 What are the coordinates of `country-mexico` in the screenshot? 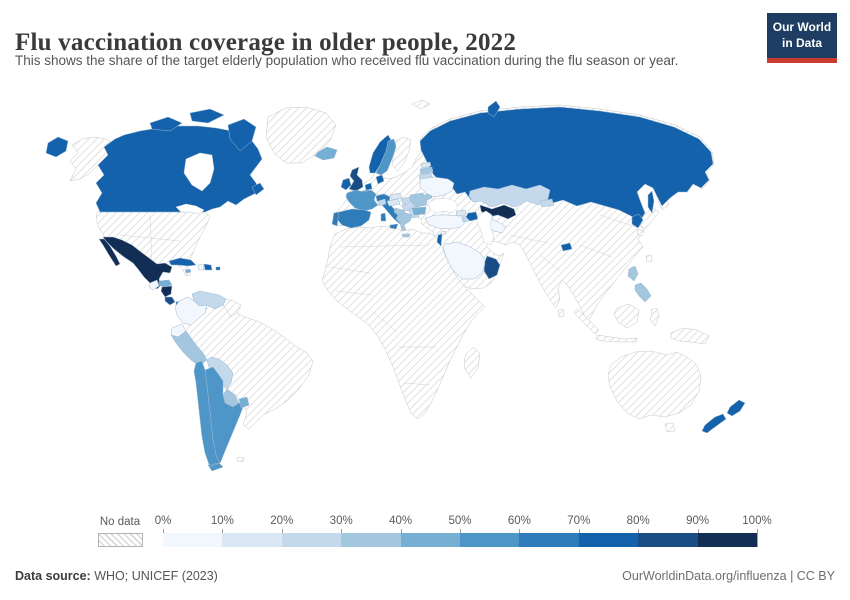 It's located at (135, 263).